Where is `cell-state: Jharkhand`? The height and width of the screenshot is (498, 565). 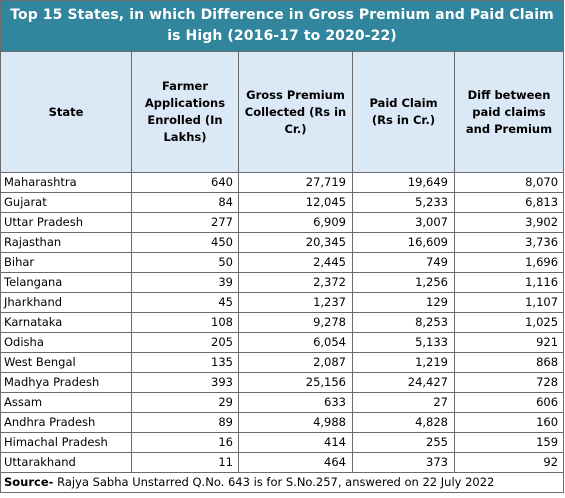
cell-state: Jharkhand is located at coordinates (66, 302).